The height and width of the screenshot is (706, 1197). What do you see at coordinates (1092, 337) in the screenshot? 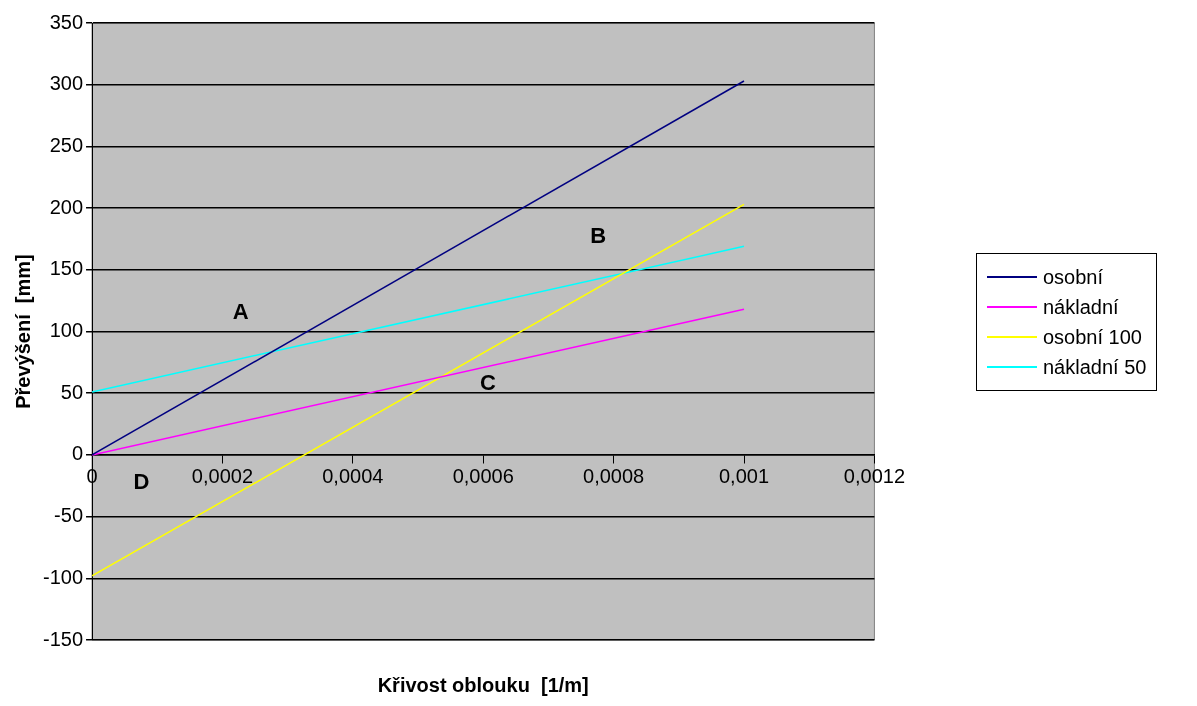
I see `legend-label: osobní 100` at bounding box center [1092, 337].